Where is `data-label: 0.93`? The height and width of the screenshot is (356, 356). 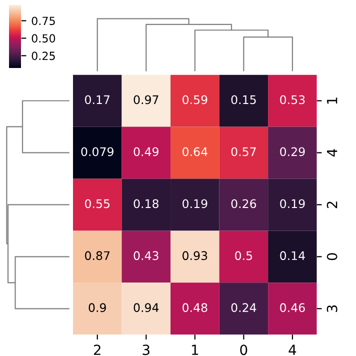
data-label: 0.93 is located at coordinates (195, 255).